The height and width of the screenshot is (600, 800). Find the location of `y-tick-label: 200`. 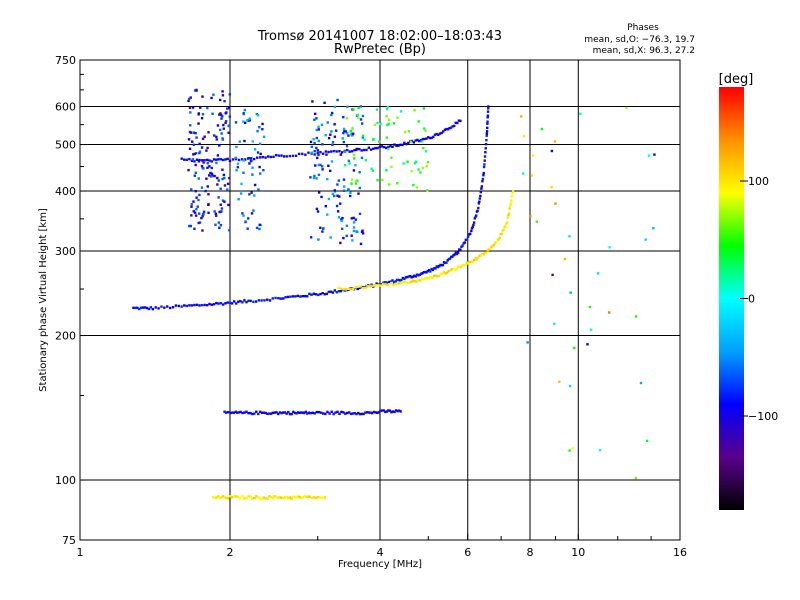

y-tick-label: 200 is located at coordinates (65, 336).